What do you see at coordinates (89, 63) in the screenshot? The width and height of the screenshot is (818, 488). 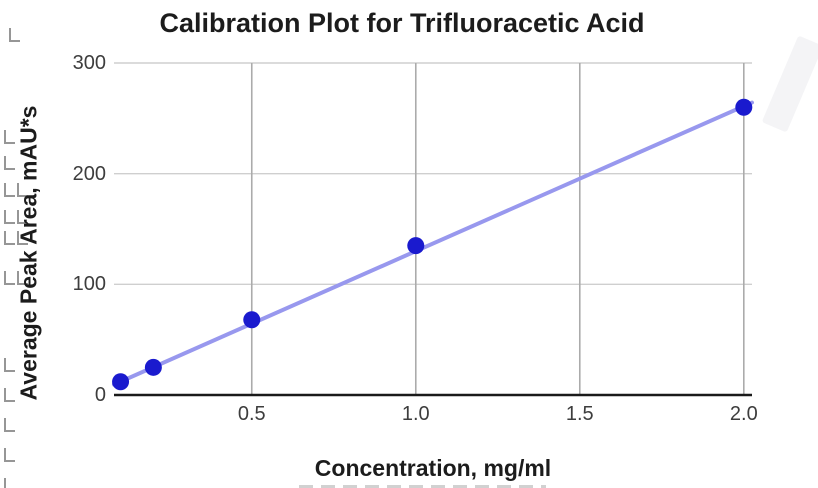 I see `y-tick-label: 300` at bounding box center [89, 63].